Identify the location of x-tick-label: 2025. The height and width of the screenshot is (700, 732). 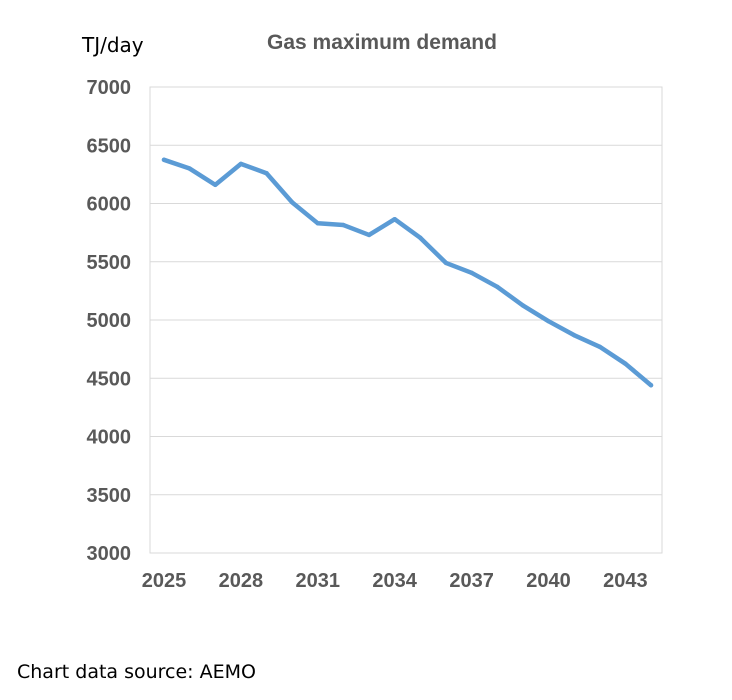
(164, 581).